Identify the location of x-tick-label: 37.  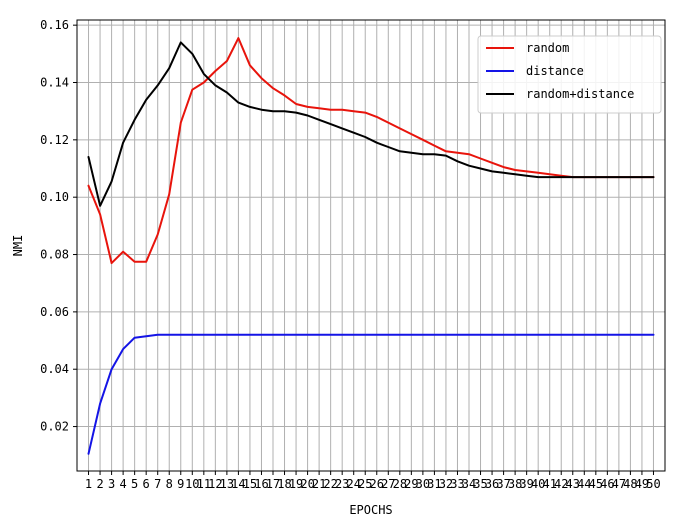
(503, 484).